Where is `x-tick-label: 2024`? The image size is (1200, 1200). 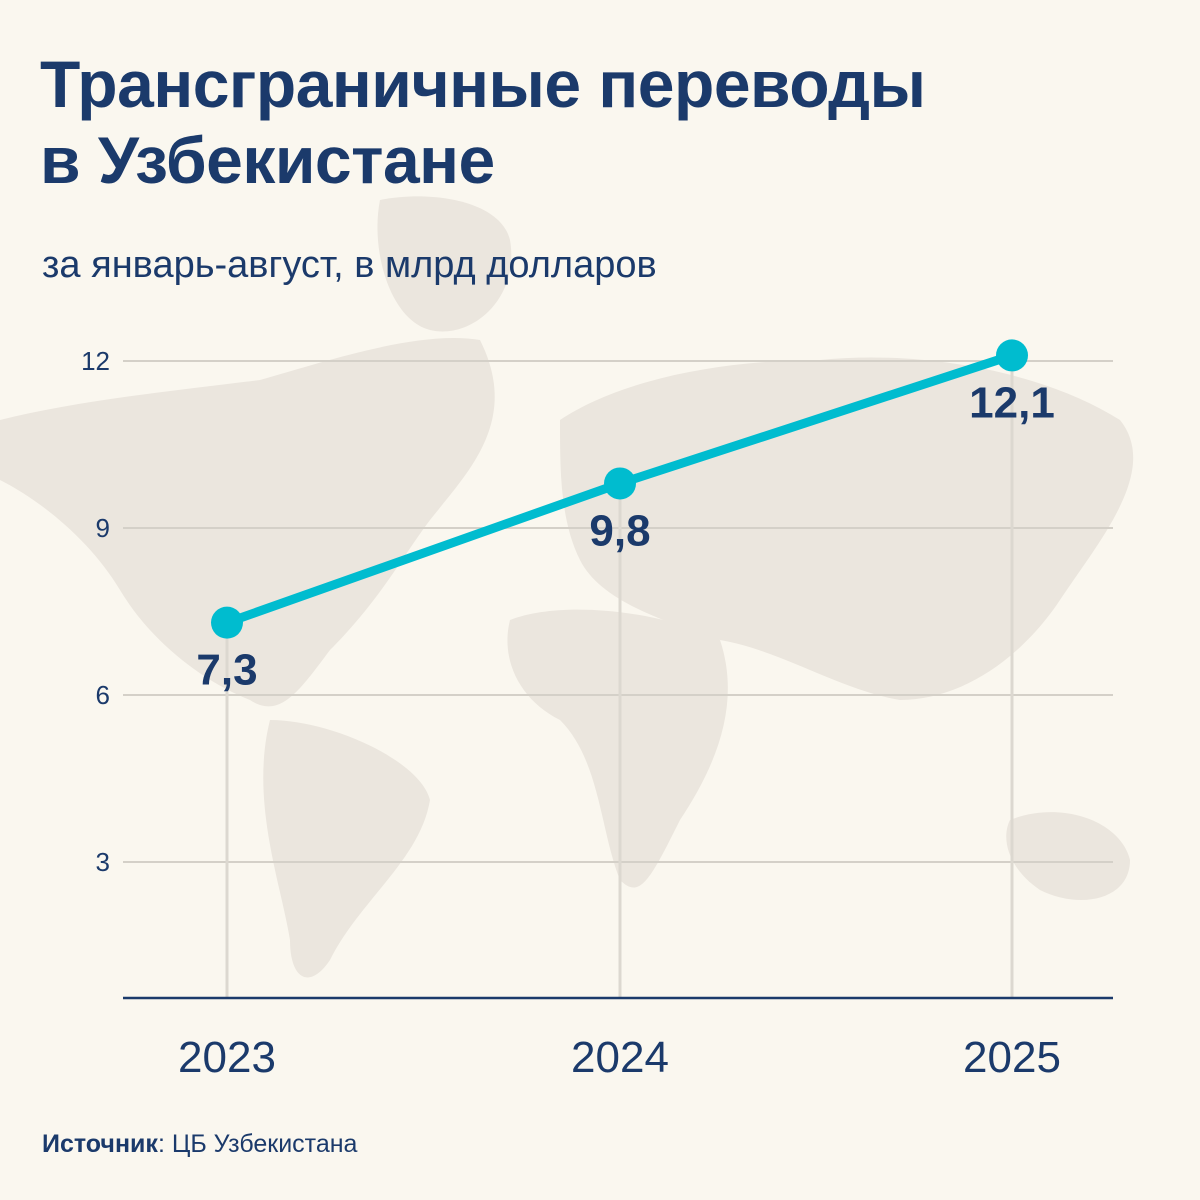
x-tick-label: 2024 is located at coordinates (620, 1057).